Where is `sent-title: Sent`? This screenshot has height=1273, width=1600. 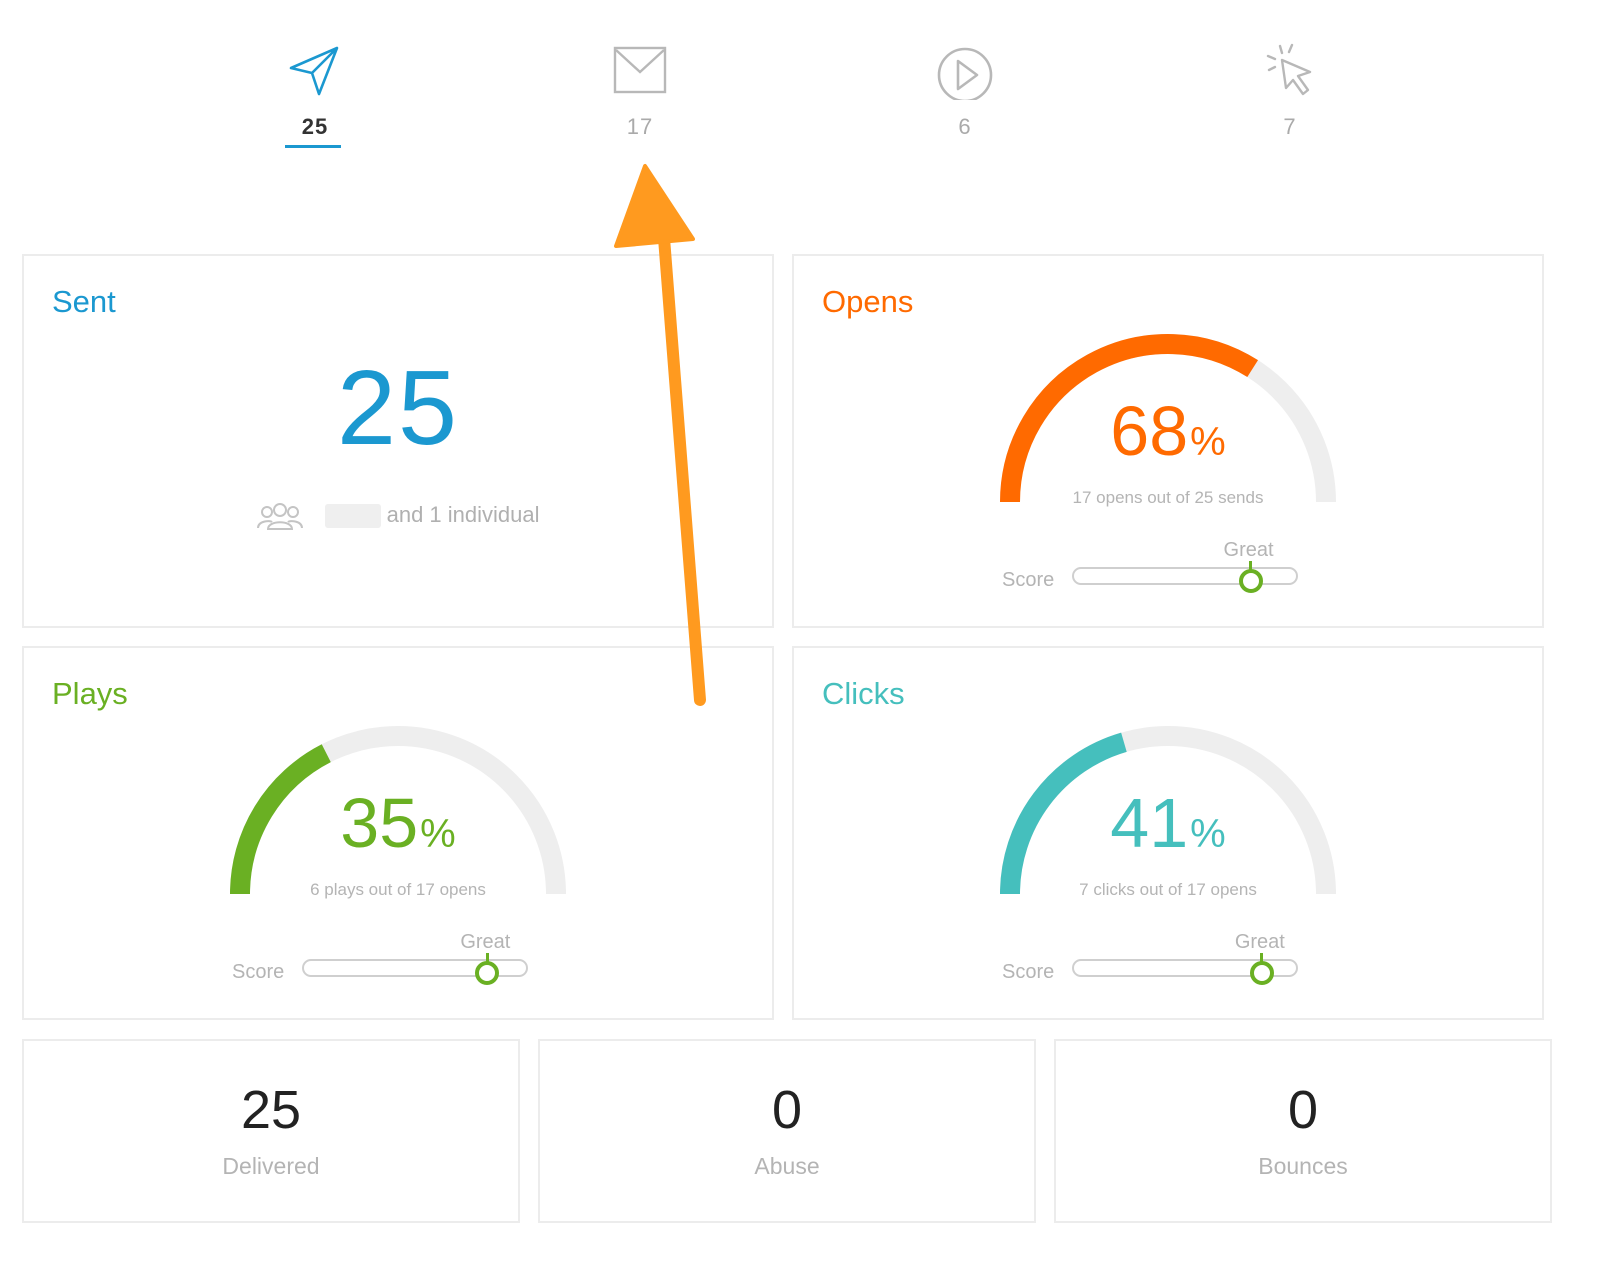
sent-title: Sent is located at coordinates (84, 301).